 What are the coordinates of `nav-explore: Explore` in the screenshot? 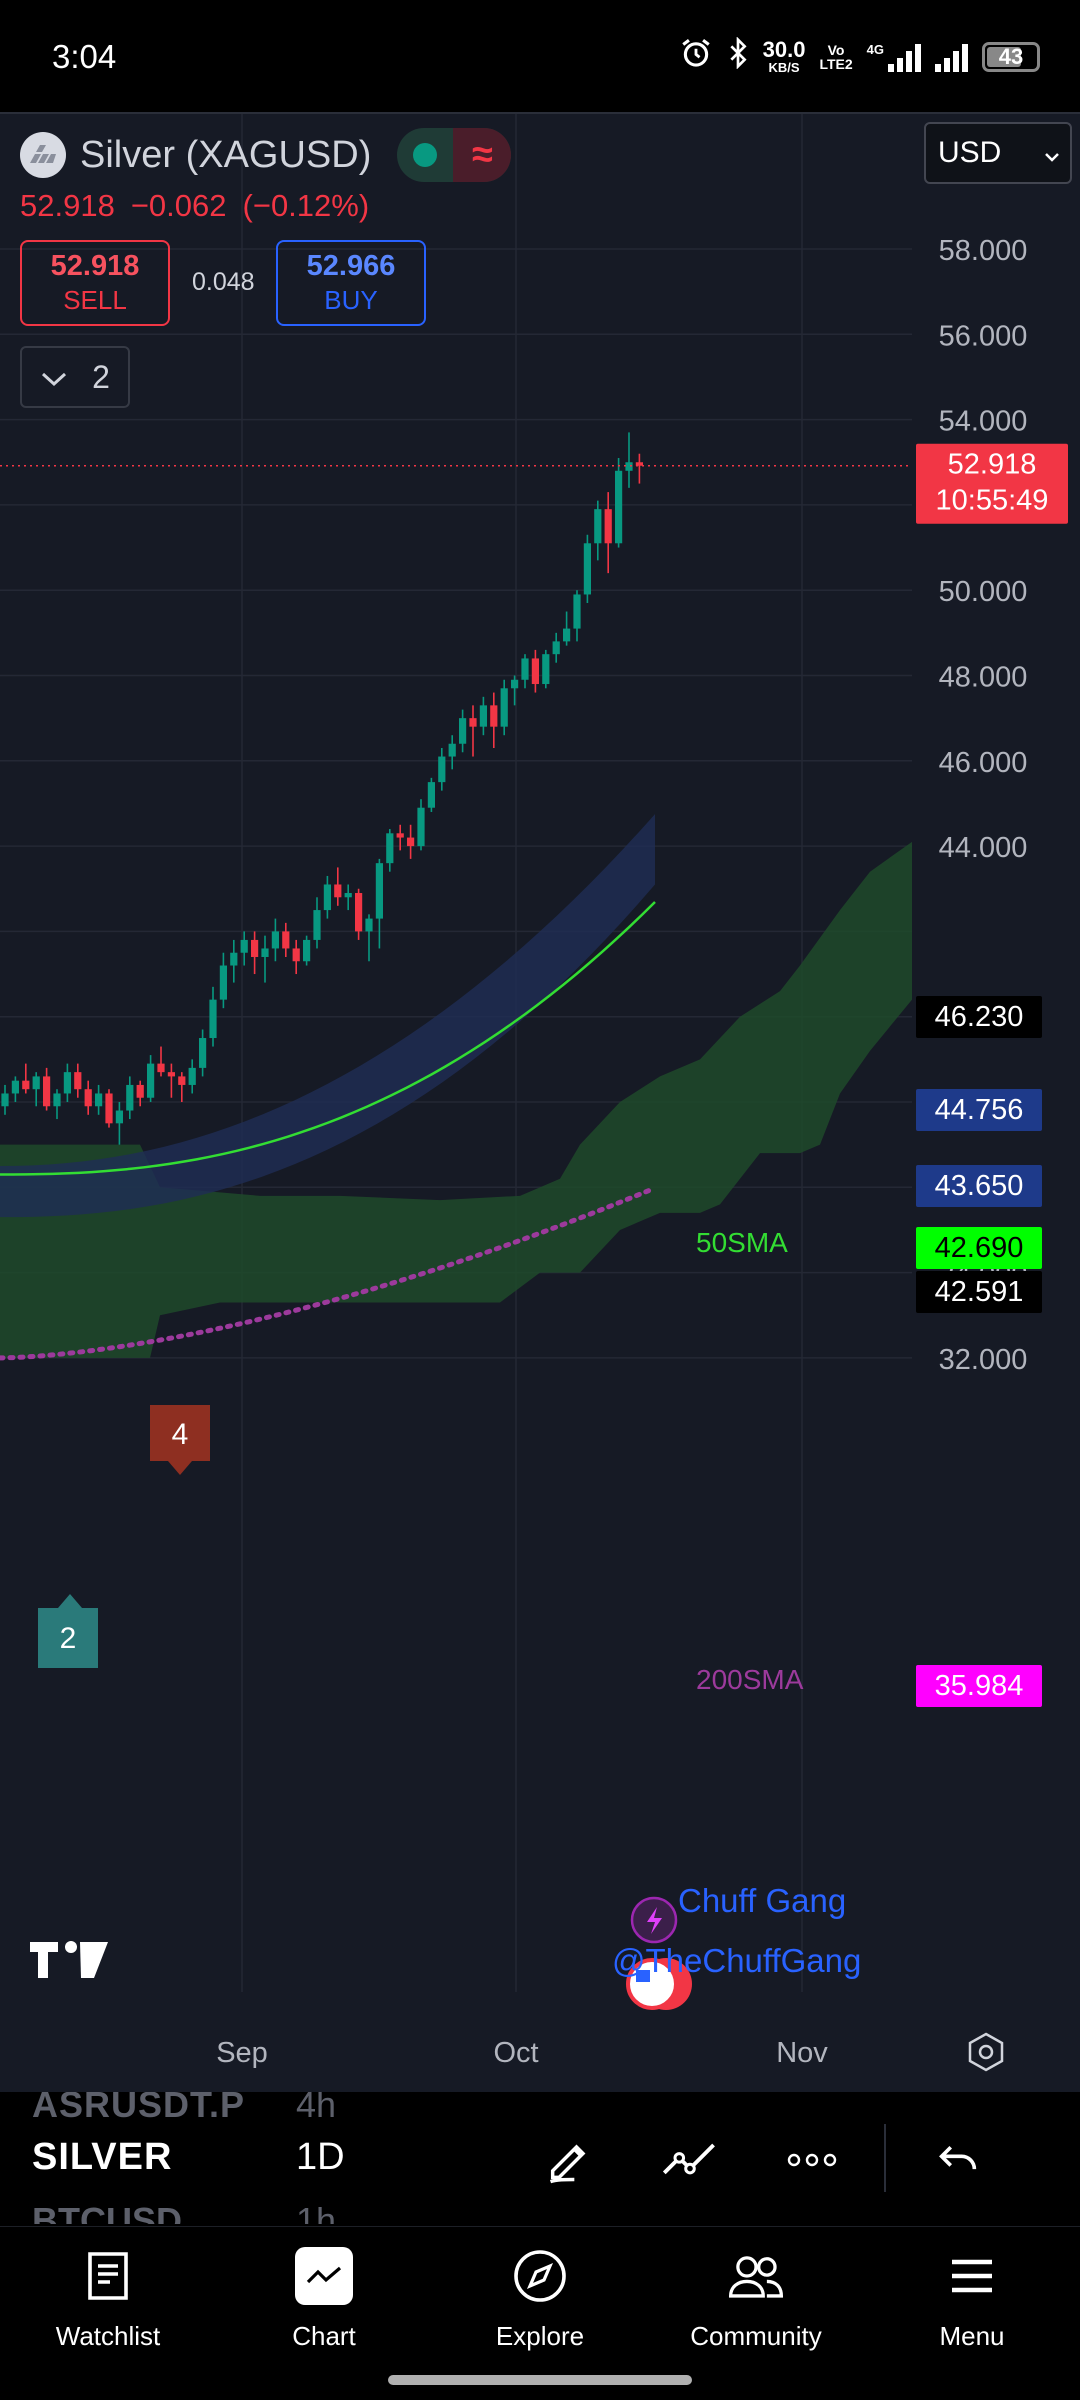 It's located at (540, 2299).